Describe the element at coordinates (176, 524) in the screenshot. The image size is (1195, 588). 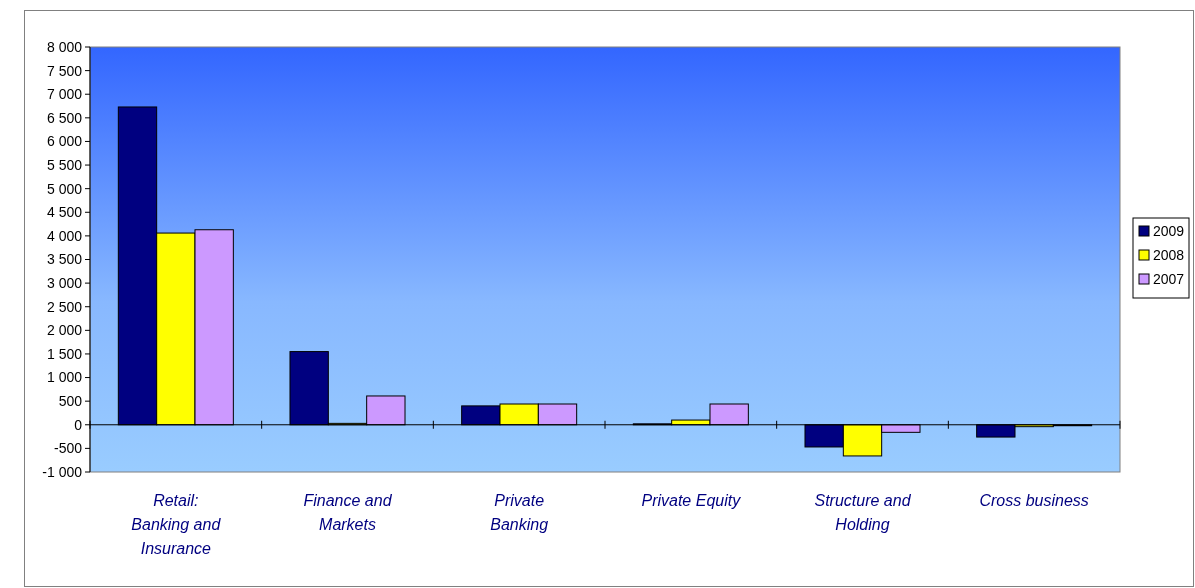
I see `x-tick-label: Retail: Banking and Insurance` at that location.